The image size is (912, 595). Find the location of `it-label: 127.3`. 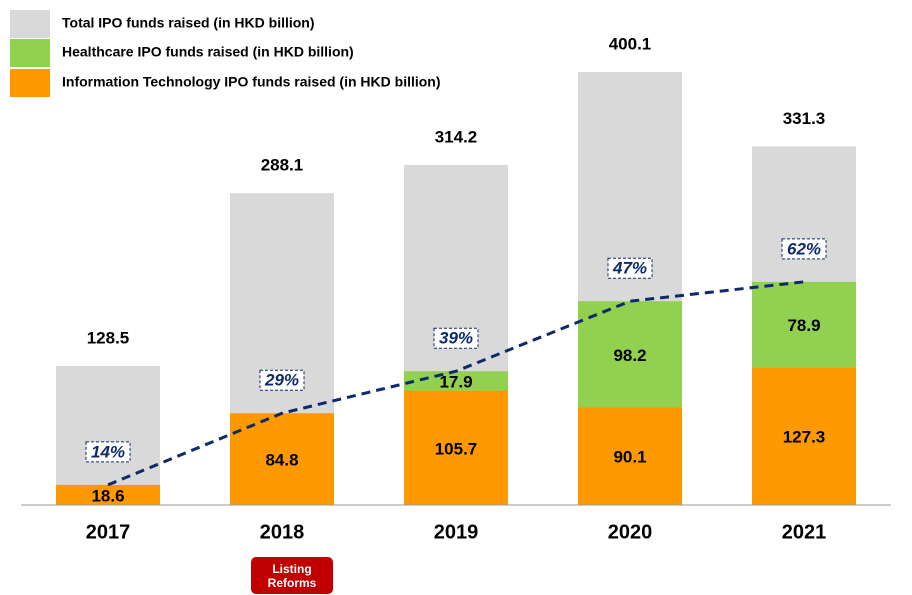

it-label: 127.3 is located at coordinates (804, 437).